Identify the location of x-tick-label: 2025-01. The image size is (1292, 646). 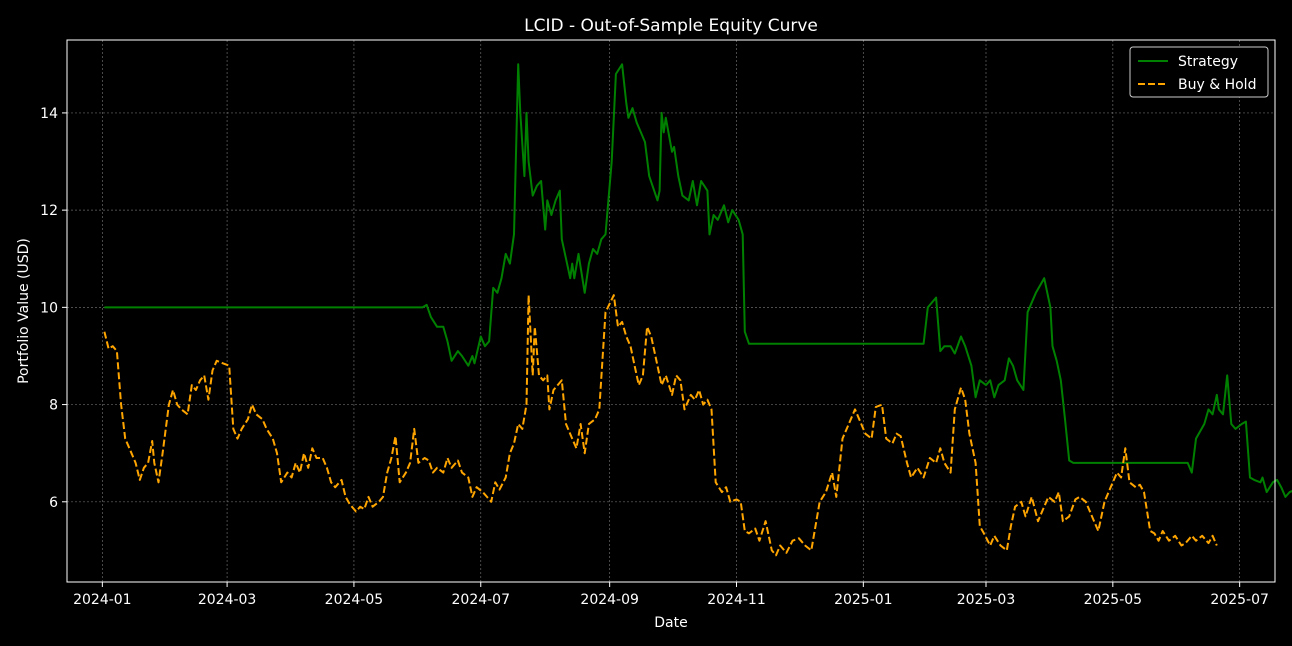
(863, 600).